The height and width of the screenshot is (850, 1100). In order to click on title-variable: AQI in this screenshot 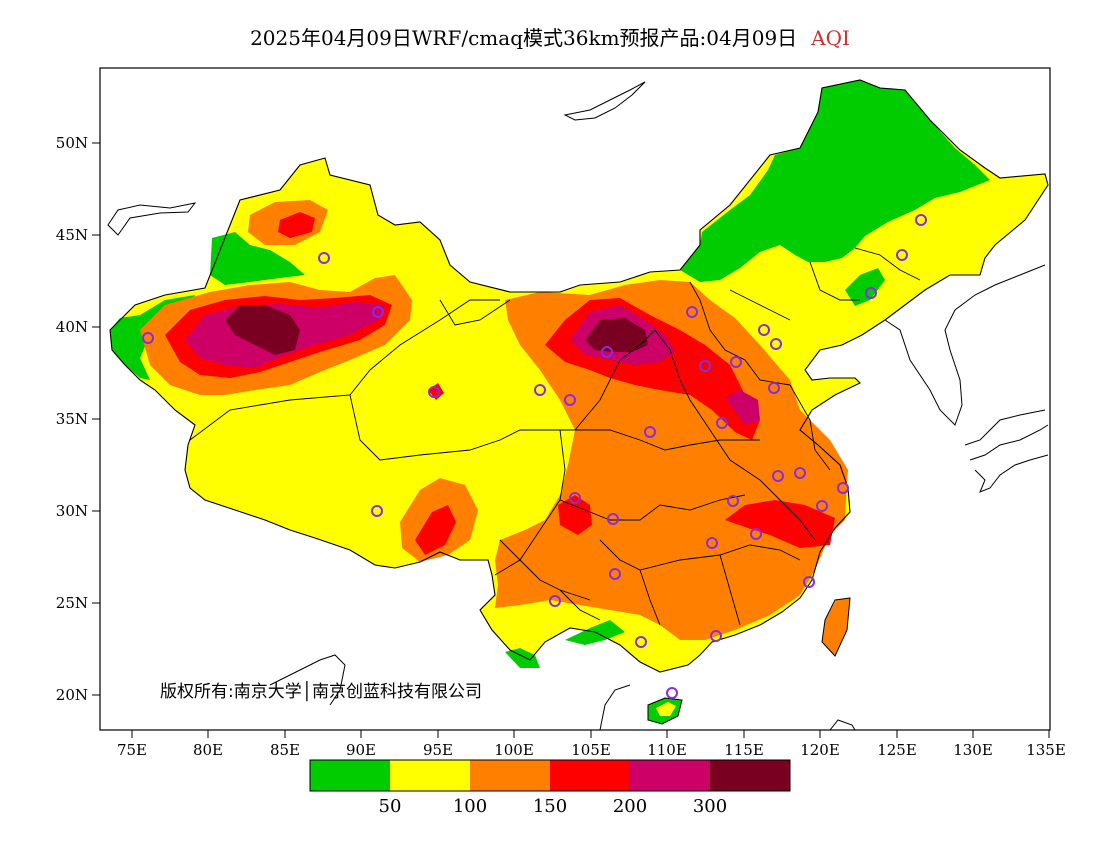, I will do `click(830, 38)`.